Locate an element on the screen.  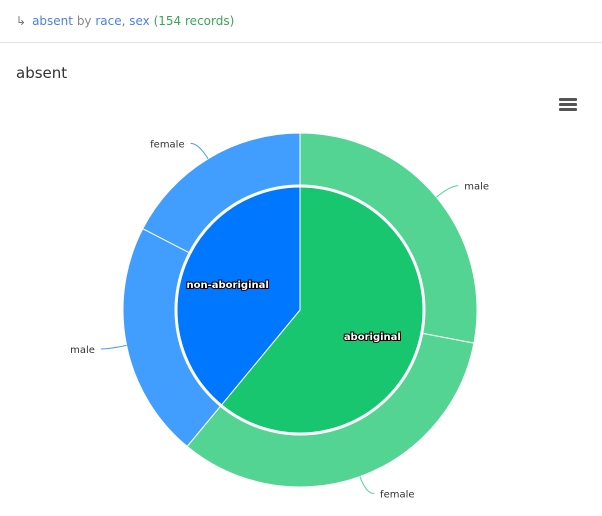
return-arrow-icon: ↳ is located at coordinates (21, 21).